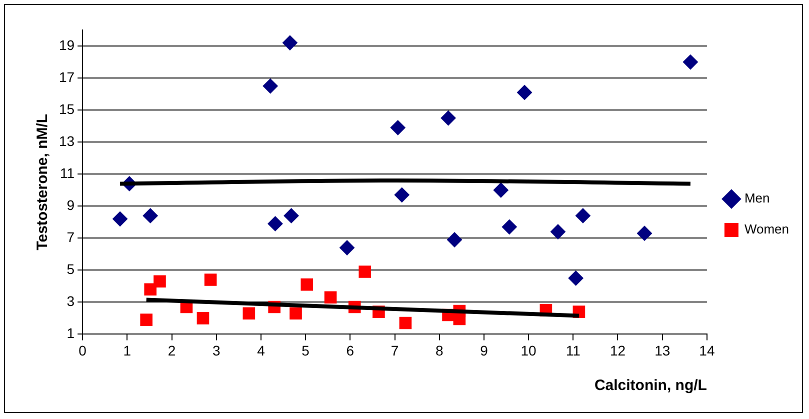 The image size is (809, 419). Describe the element at coordinates (70, 333) in the screenshot. I see `y-tick-label: 1` at that location.